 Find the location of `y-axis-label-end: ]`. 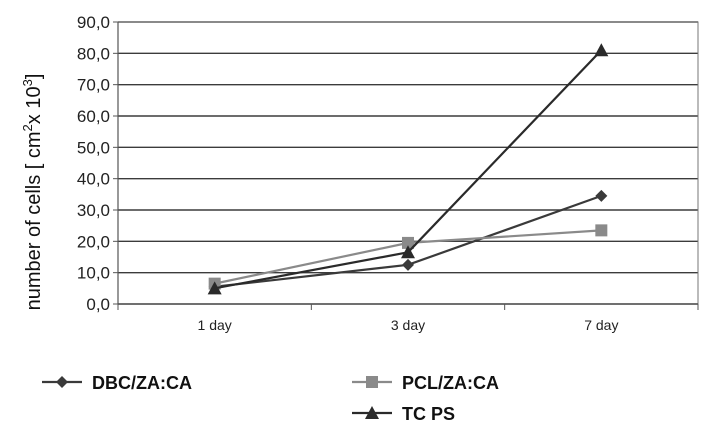

y-axis-label-end: ] is located at coordinates (34, 77).